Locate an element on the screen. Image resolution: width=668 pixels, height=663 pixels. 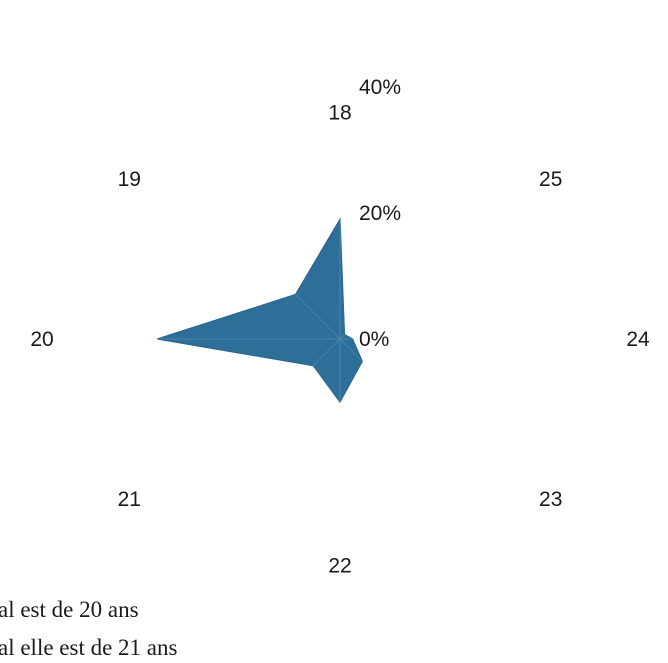
tick-label-20: 20% is located at coordinates (380, 213).